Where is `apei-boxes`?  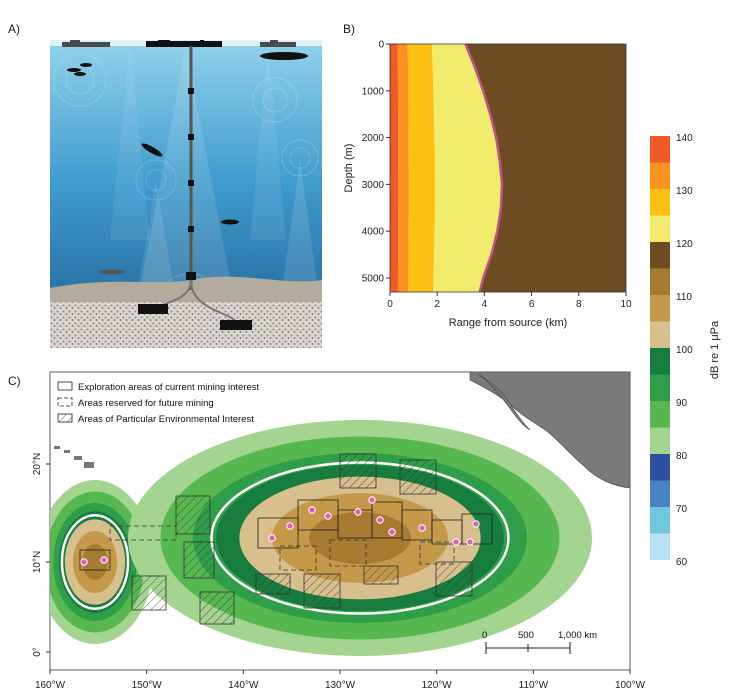 apei-boxes is located at coordinates (302, 539).